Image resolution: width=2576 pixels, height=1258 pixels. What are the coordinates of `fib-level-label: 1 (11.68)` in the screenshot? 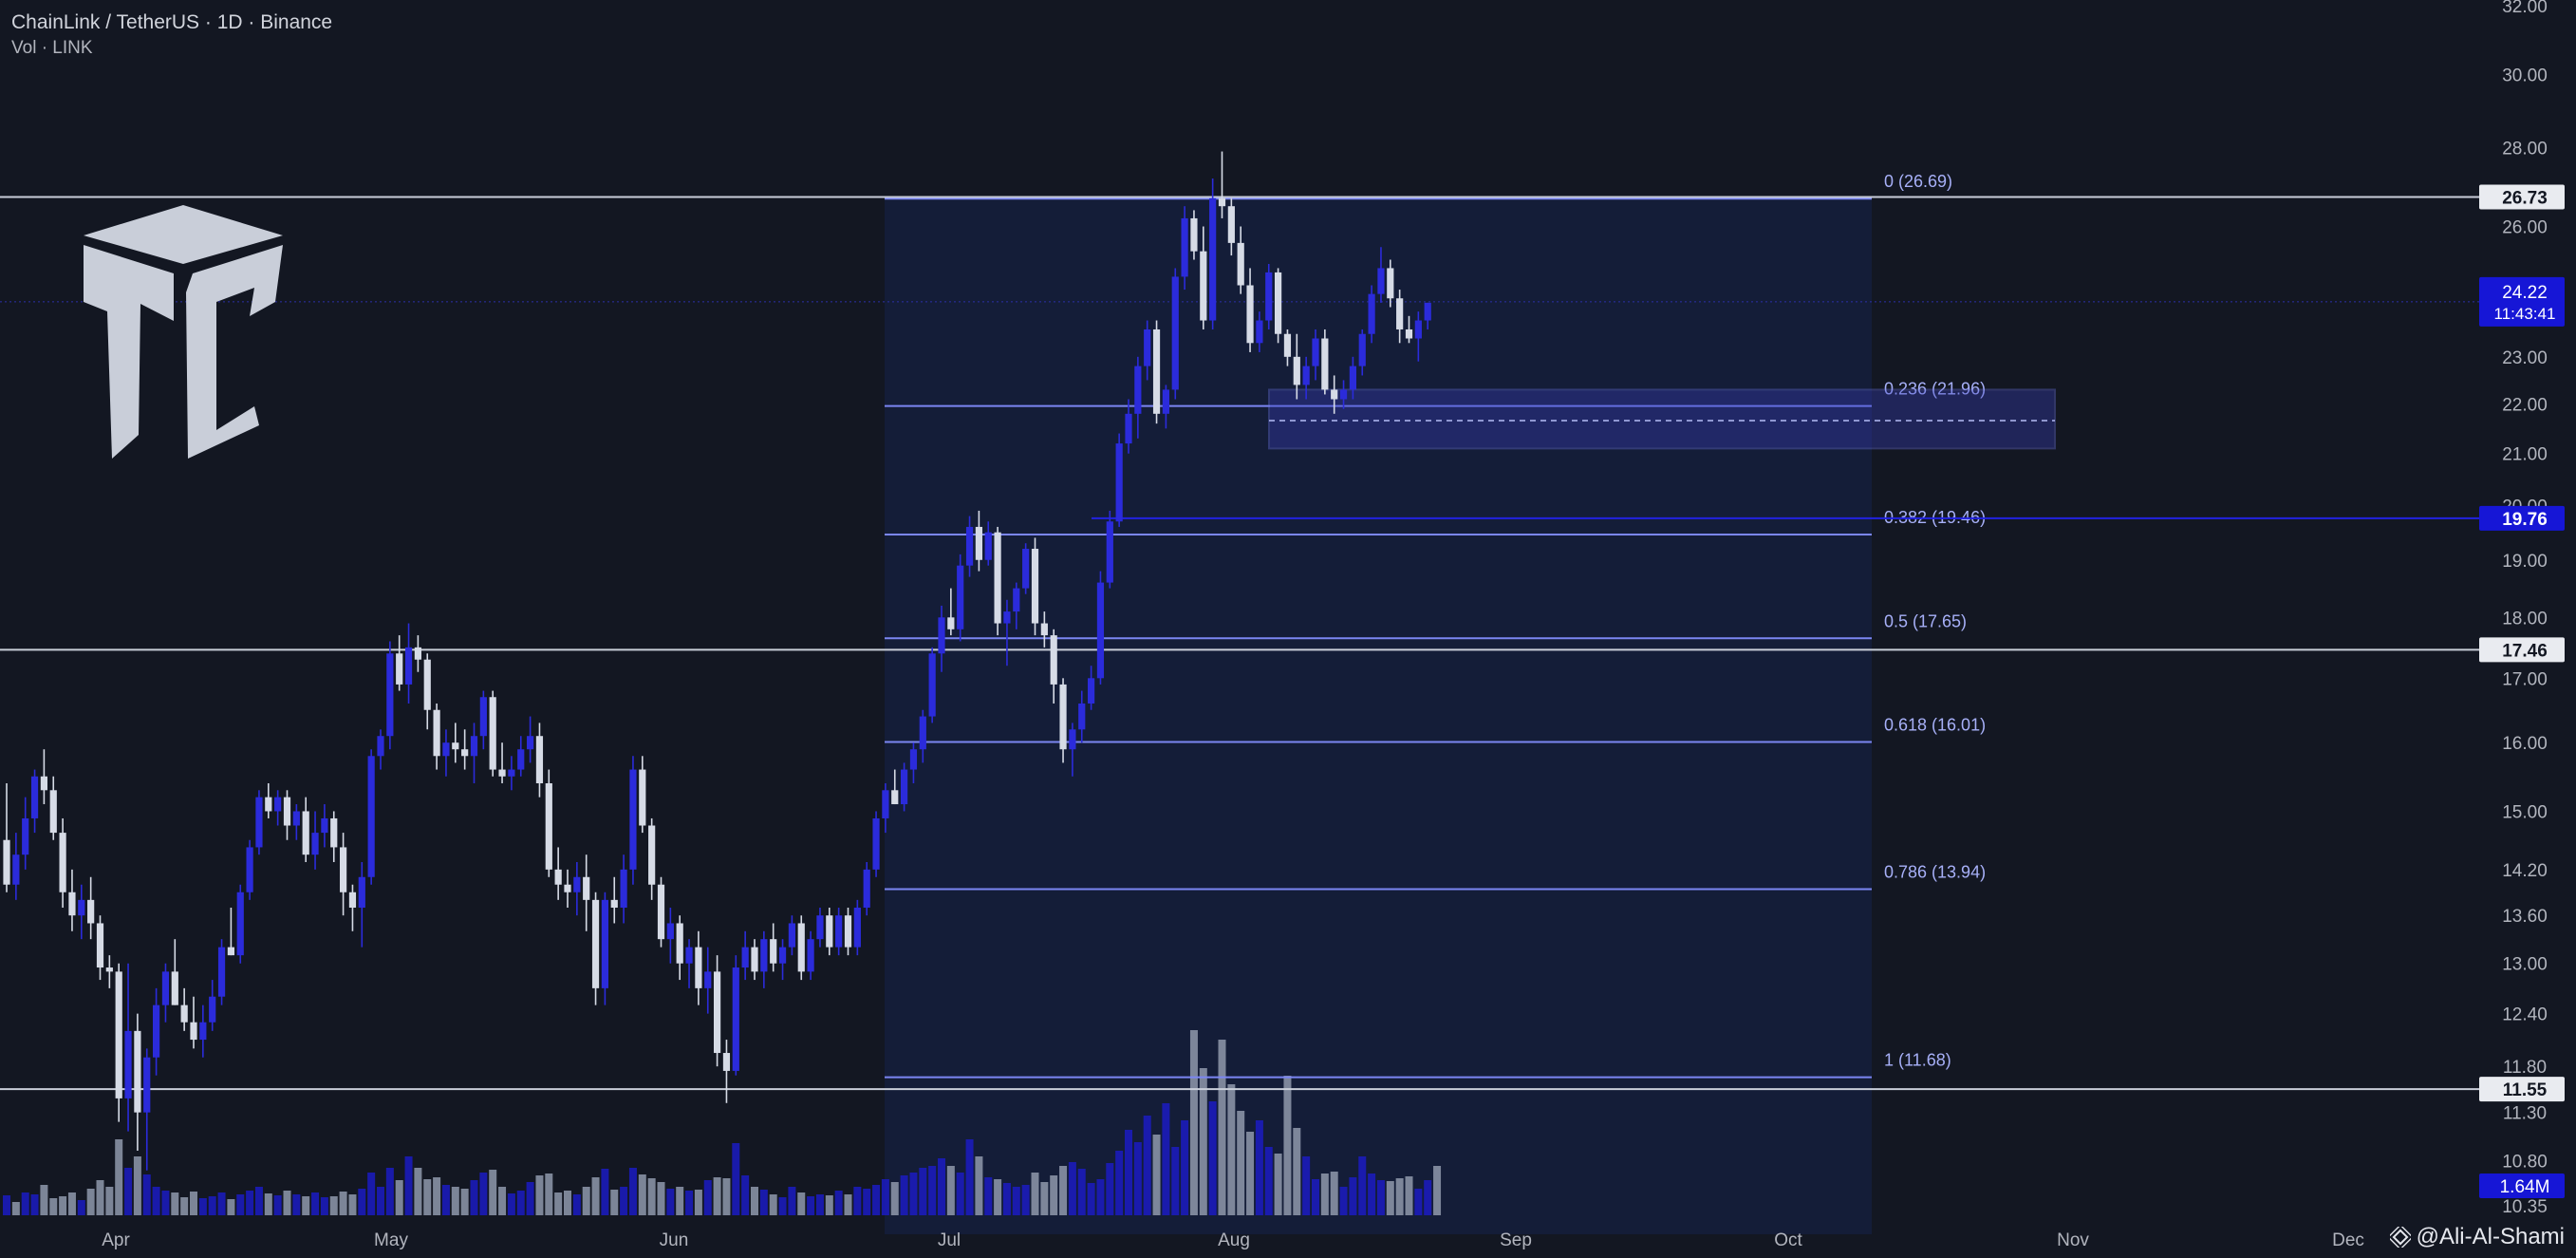 It's located at (1918, 1060).